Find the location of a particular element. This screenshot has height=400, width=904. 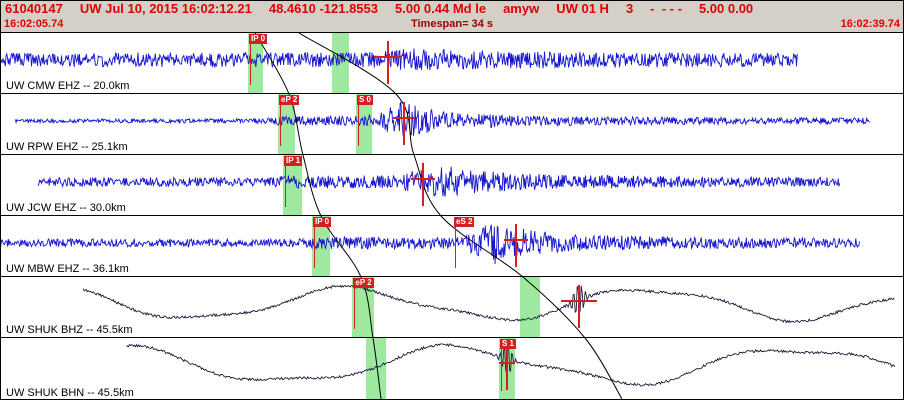

time-axis-line: 16:02:05.74 Timespan= 34 s 16:02:39.74 is located at coordinates (452, 24).